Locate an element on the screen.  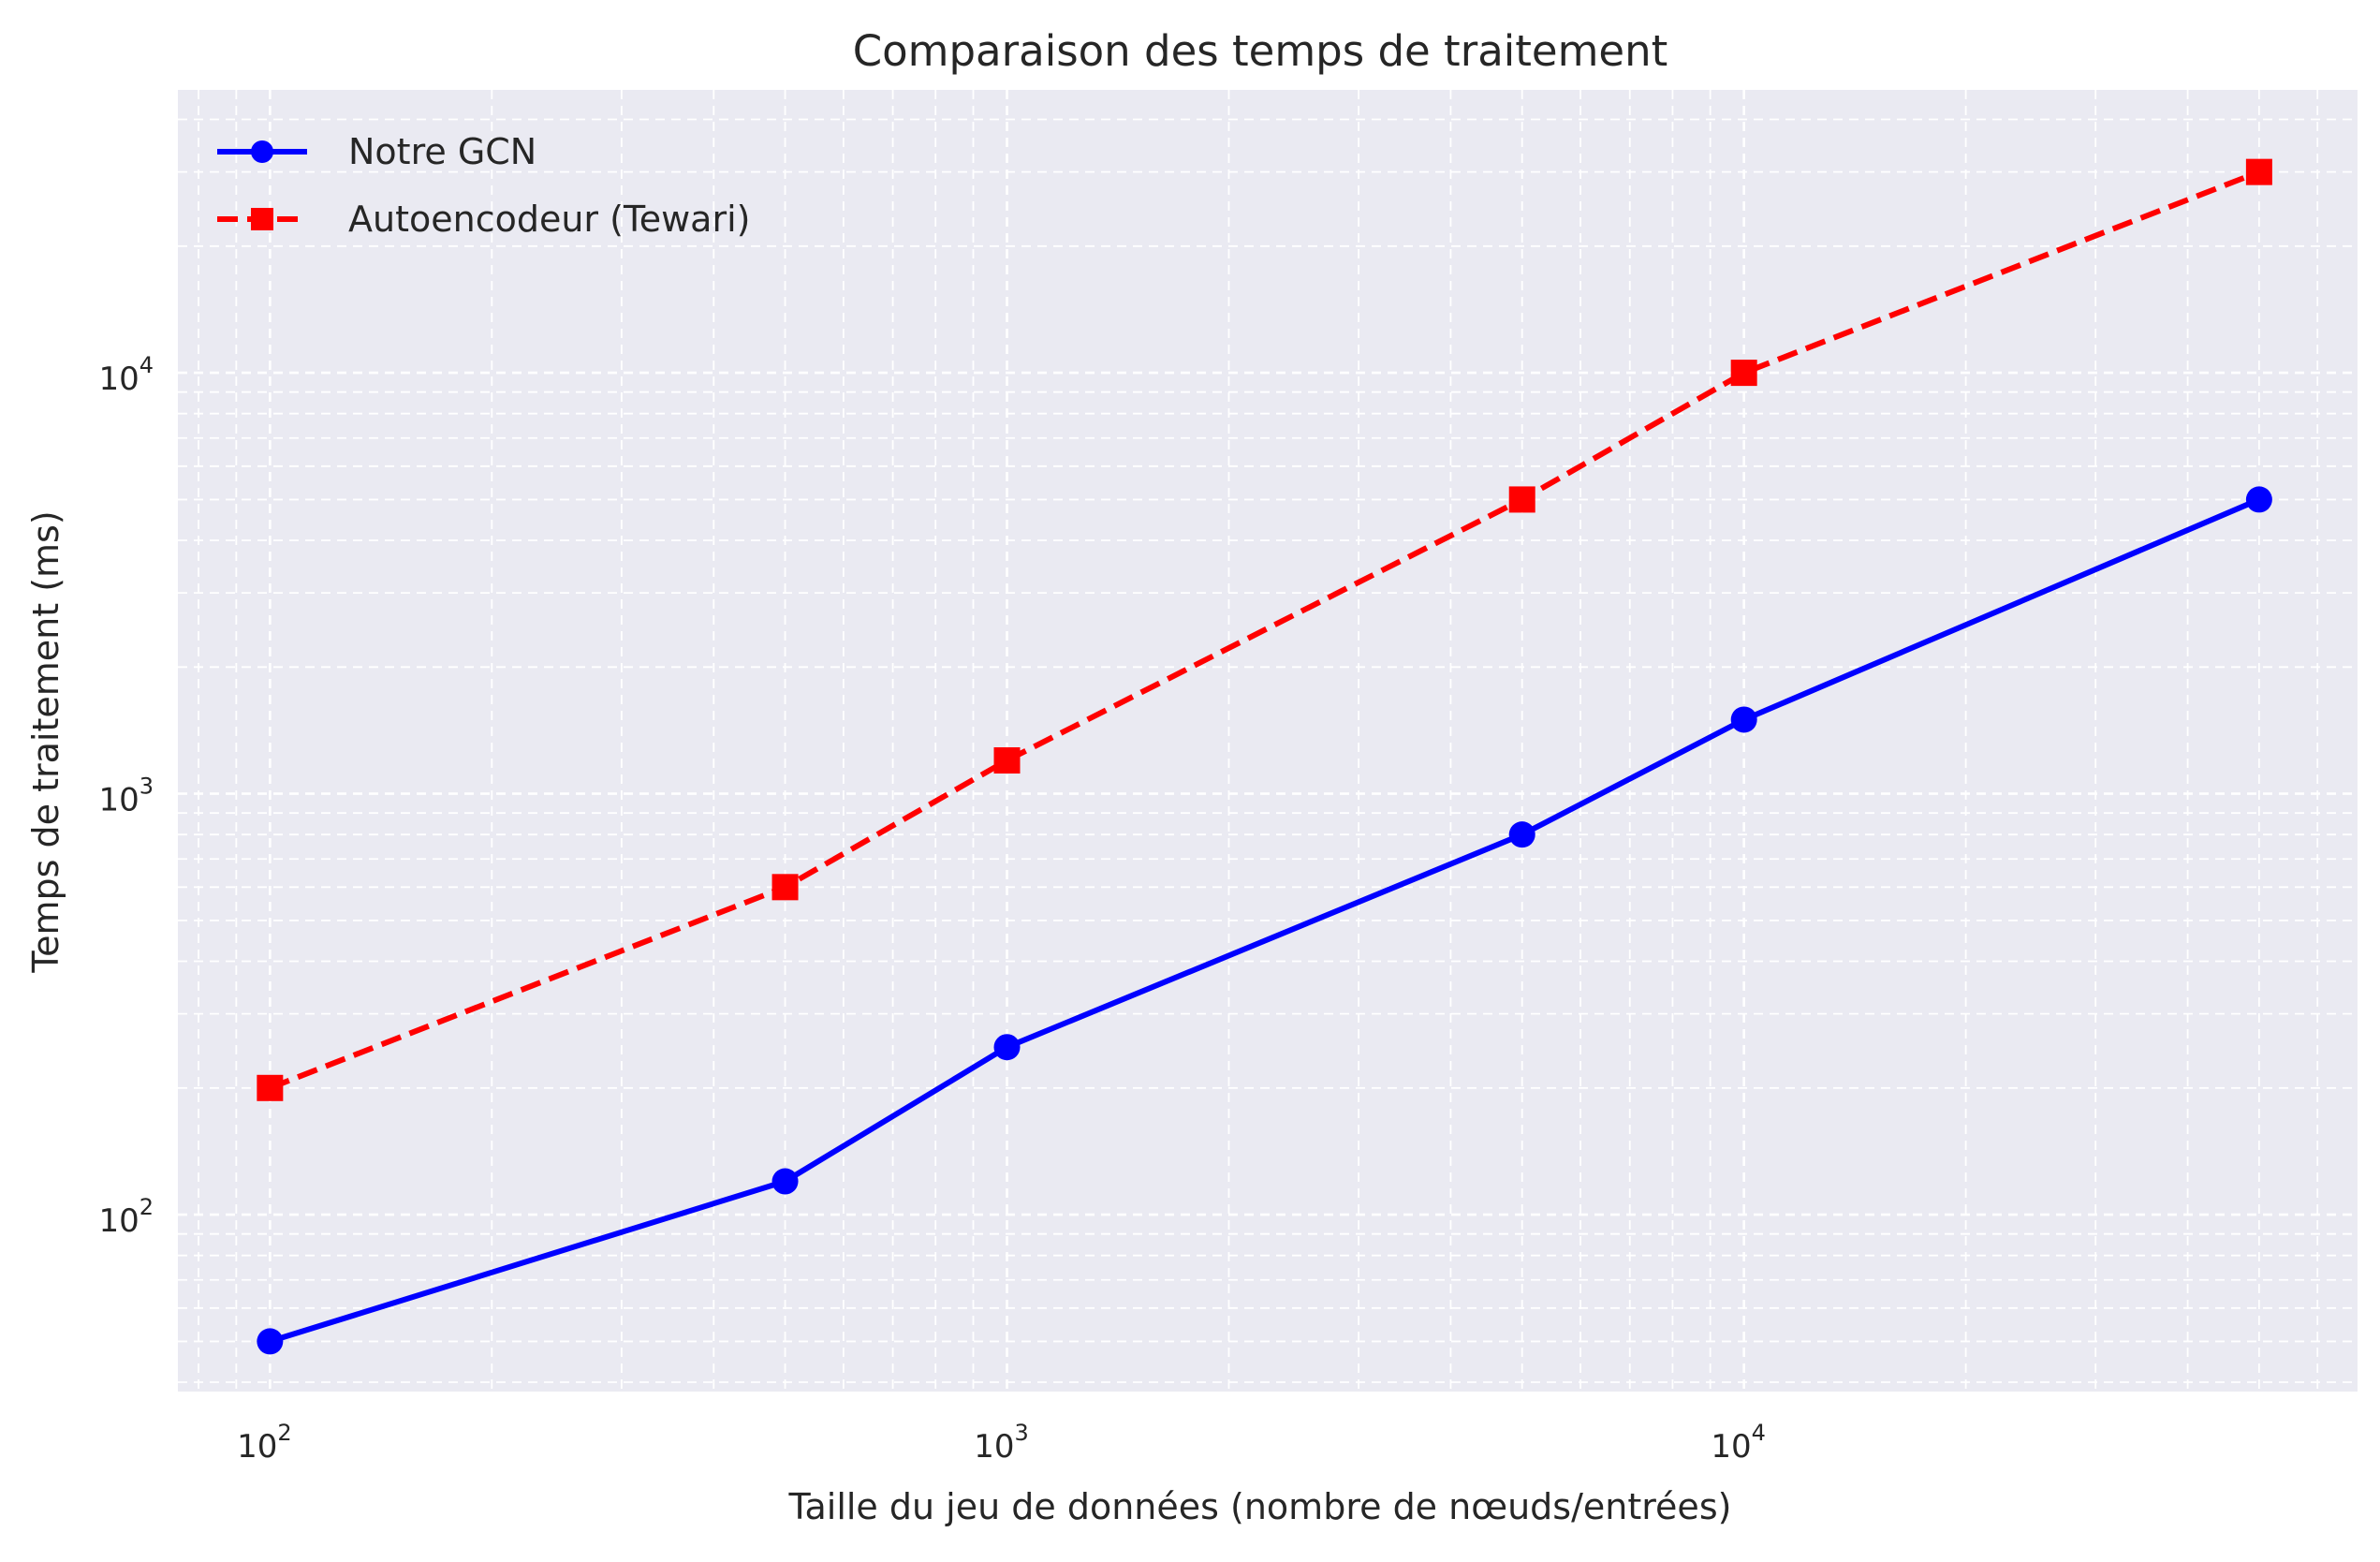
y-tick-label: 10³ is located at coordinates (126, 796).